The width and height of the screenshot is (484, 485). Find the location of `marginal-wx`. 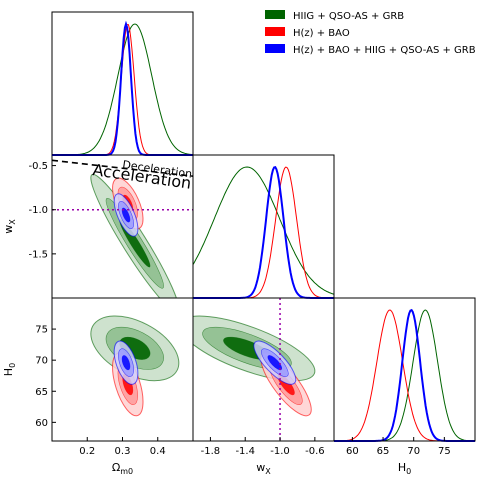

marginal-wx is located at coordinates (263, 226).